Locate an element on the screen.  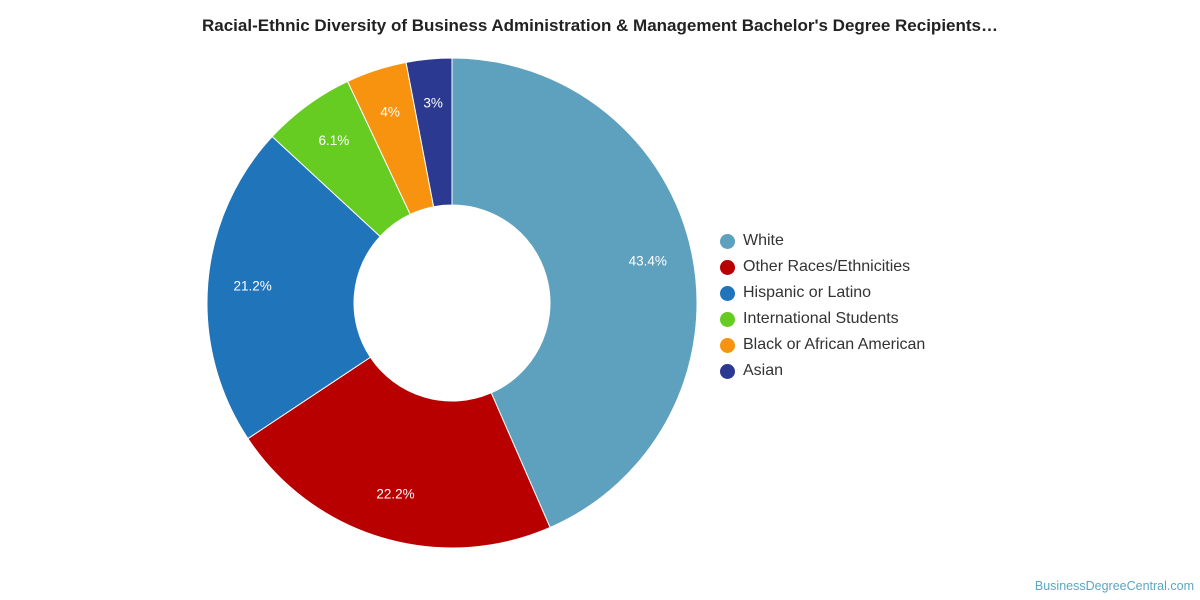
legend-label: Asian is located at coordinates (763, 370).